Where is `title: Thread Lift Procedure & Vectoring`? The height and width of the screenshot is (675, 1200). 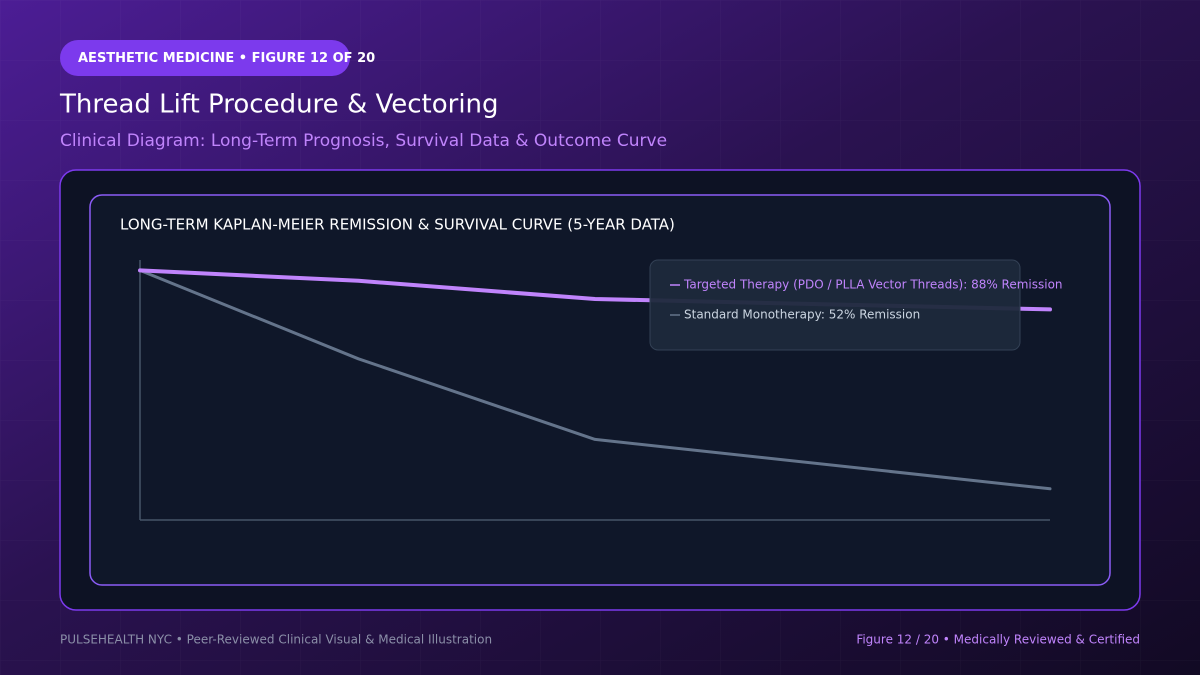
title: Thread Lift Procedure & Vectoring is located at coordinates (279, 105).